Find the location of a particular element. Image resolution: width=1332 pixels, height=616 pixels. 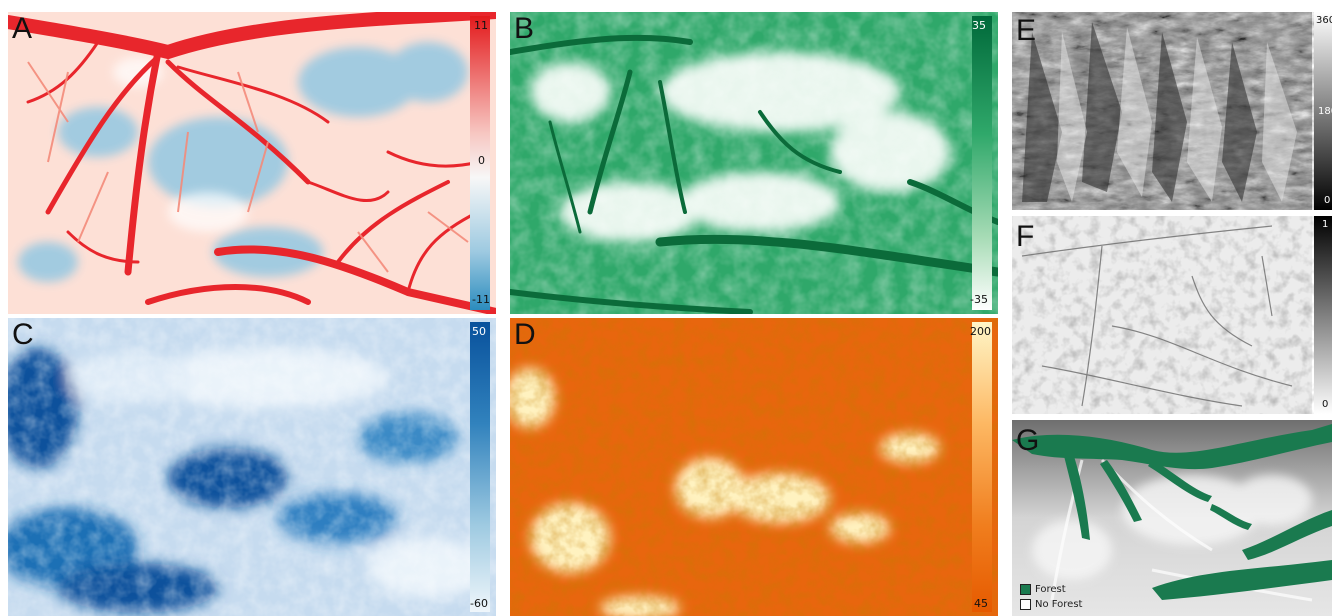

colorbar-d-bottom-tick: 45 is located at coordinates (981, 603).